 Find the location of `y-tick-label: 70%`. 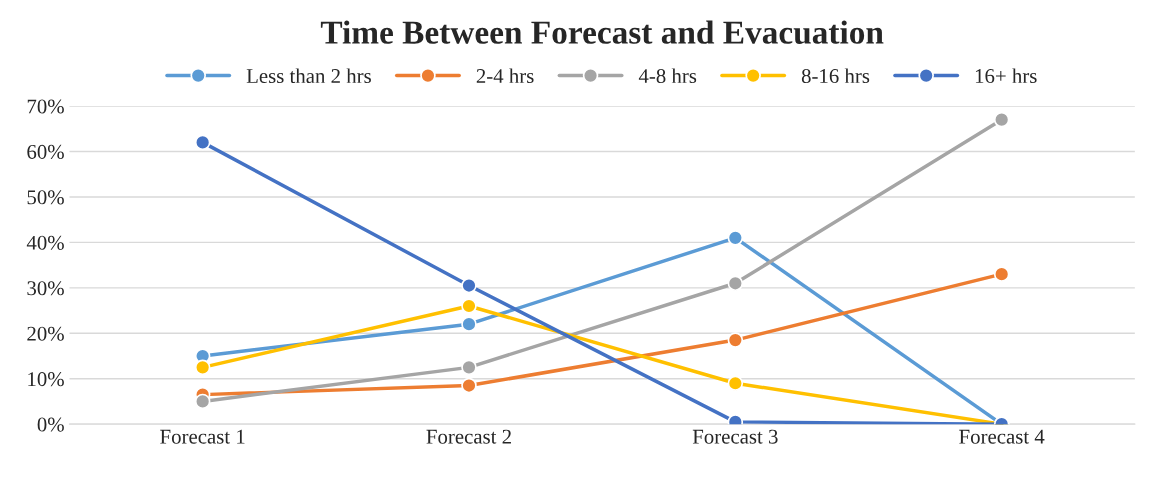

y-tick-label: 70% is located at coordinates (45, 106).